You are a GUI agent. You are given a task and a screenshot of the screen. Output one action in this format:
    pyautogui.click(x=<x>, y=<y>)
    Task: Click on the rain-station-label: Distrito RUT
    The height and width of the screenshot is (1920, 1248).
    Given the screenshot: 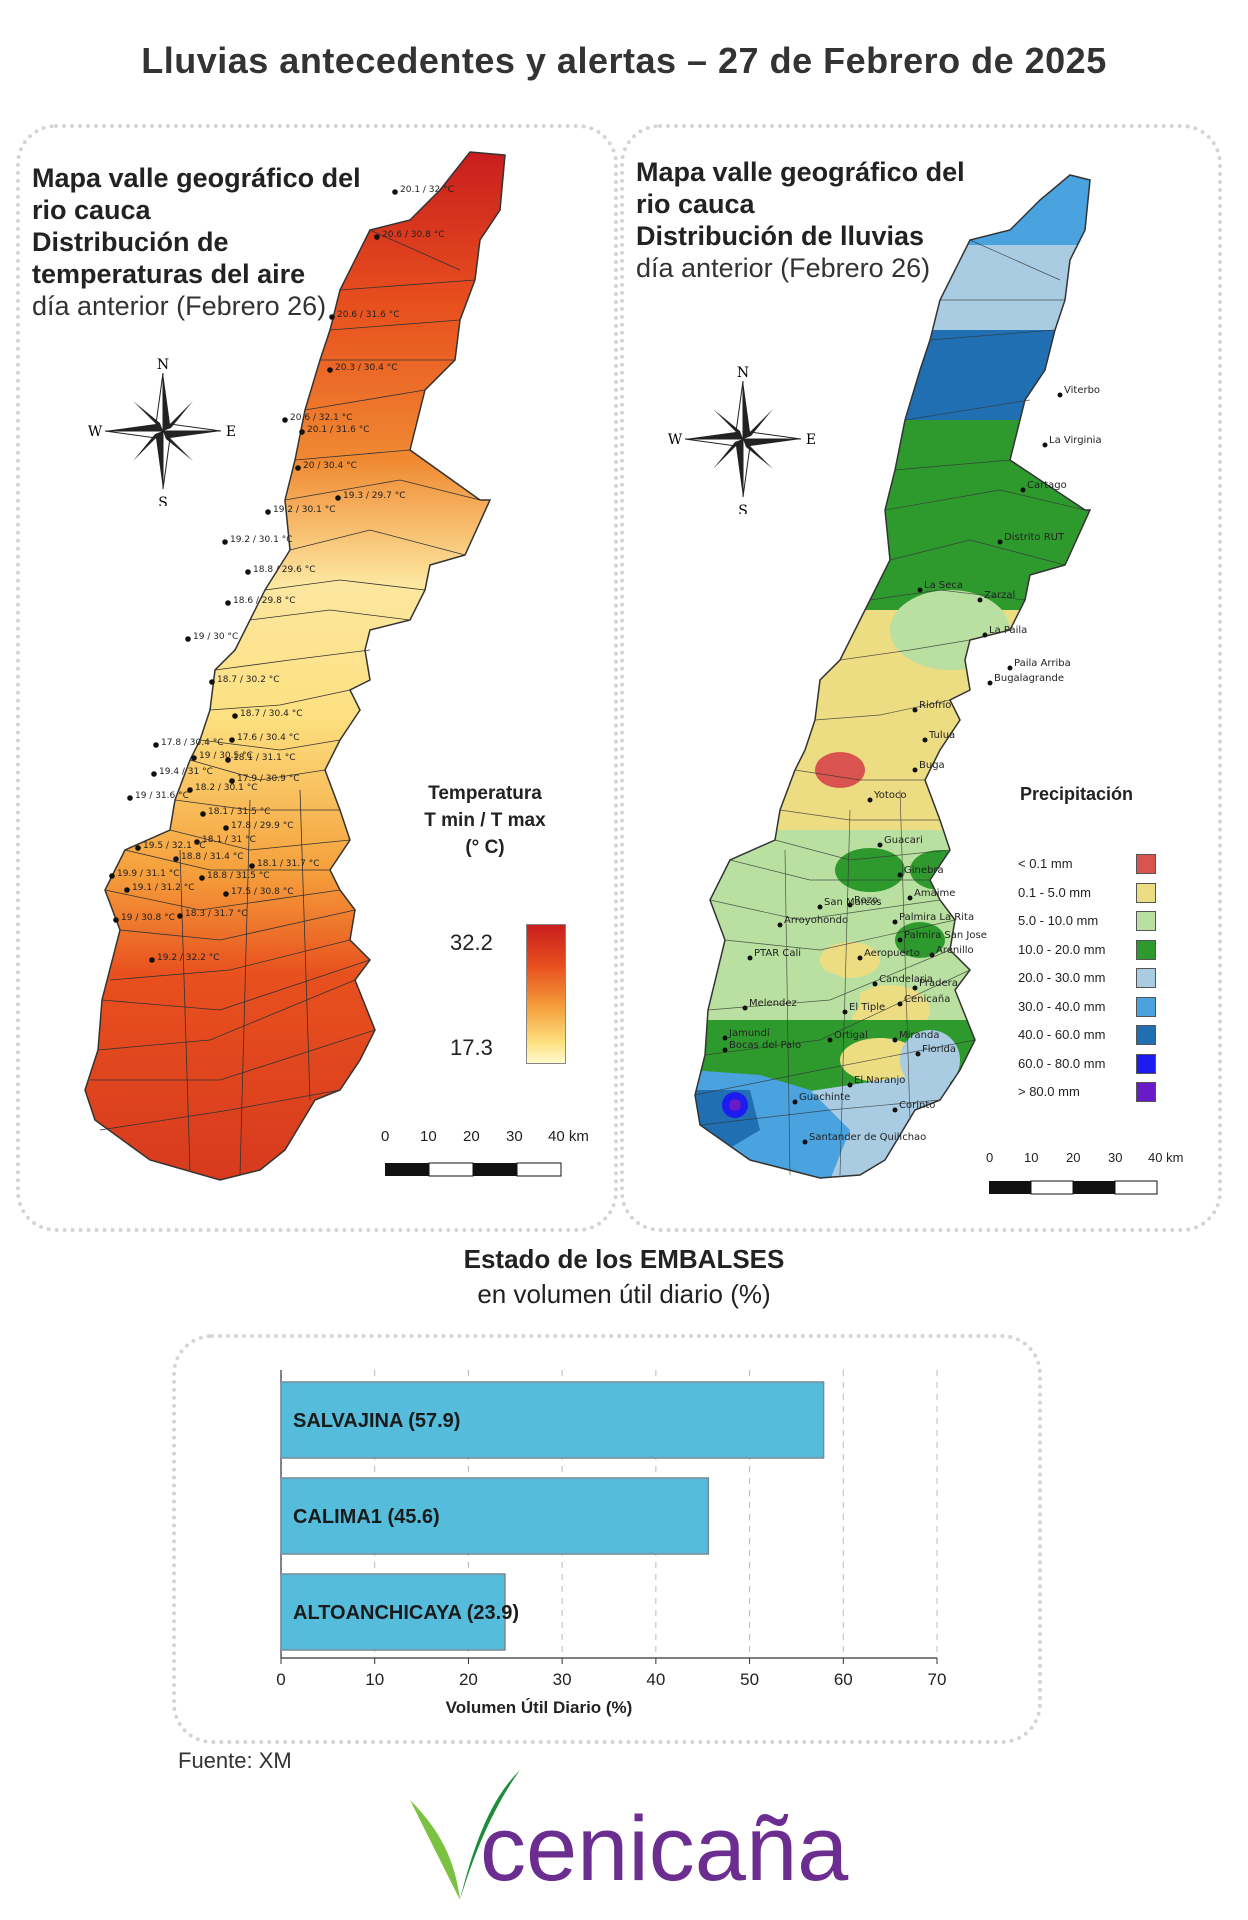 What is the action you would take?
    pyautogui.click(x=1034, y=537)
    